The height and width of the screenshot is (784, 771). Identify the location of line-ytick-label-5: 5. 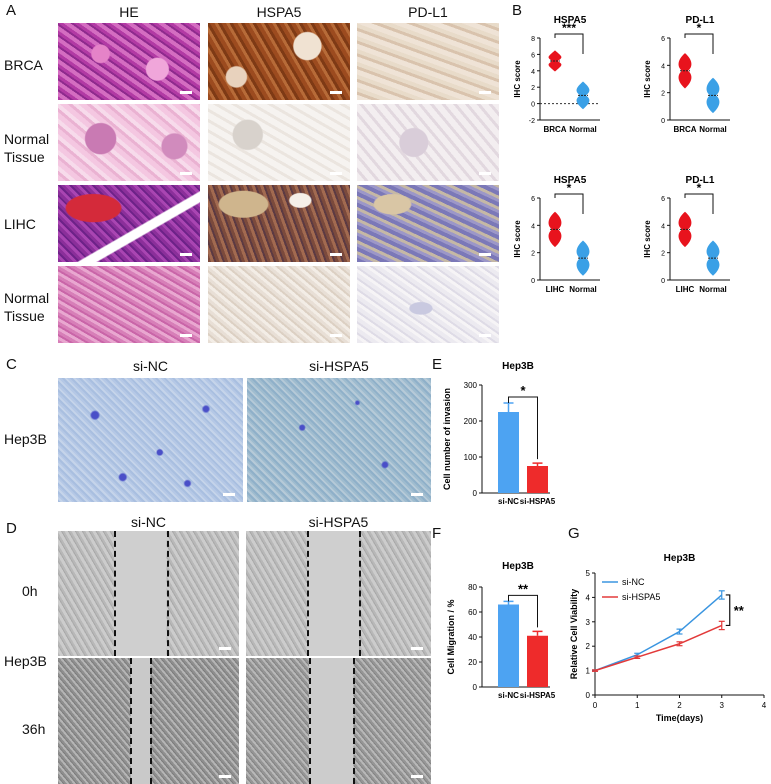
(588, 573).